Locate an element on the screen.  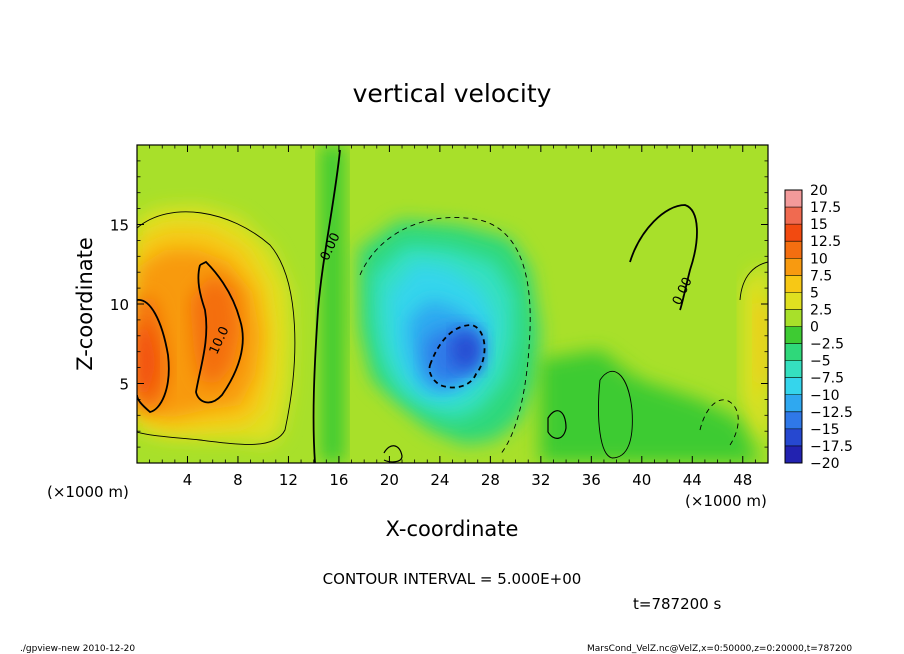
chart-title: vertical velocity is located at coordinates (452, 93).